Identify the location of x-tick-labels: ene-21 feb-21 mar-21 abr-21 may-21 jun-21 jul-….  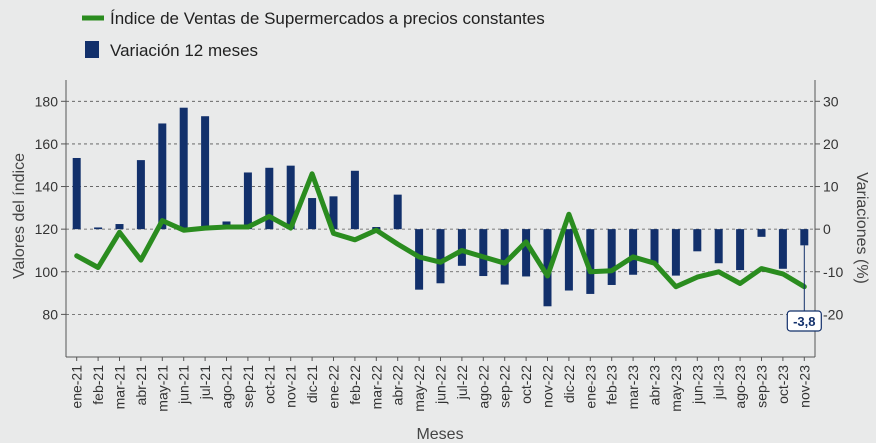
(441, 388).